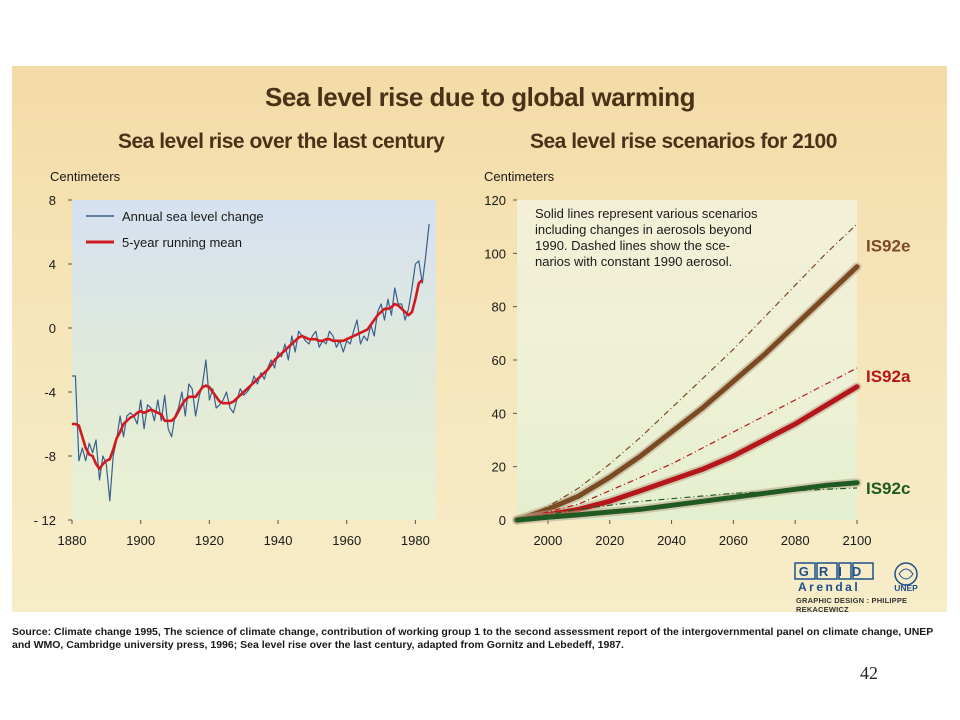  I want to click on left-x-tick-label: 1940, so click(278, 540).